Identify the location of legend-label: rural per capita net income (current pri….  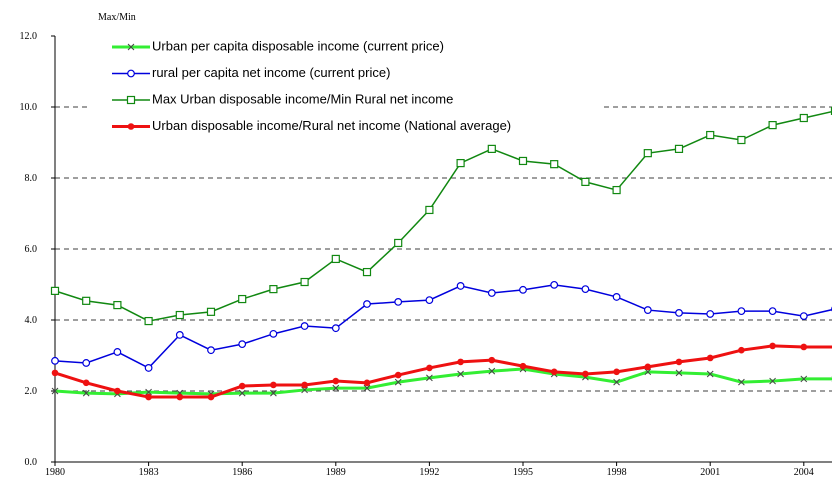
(271, 72).